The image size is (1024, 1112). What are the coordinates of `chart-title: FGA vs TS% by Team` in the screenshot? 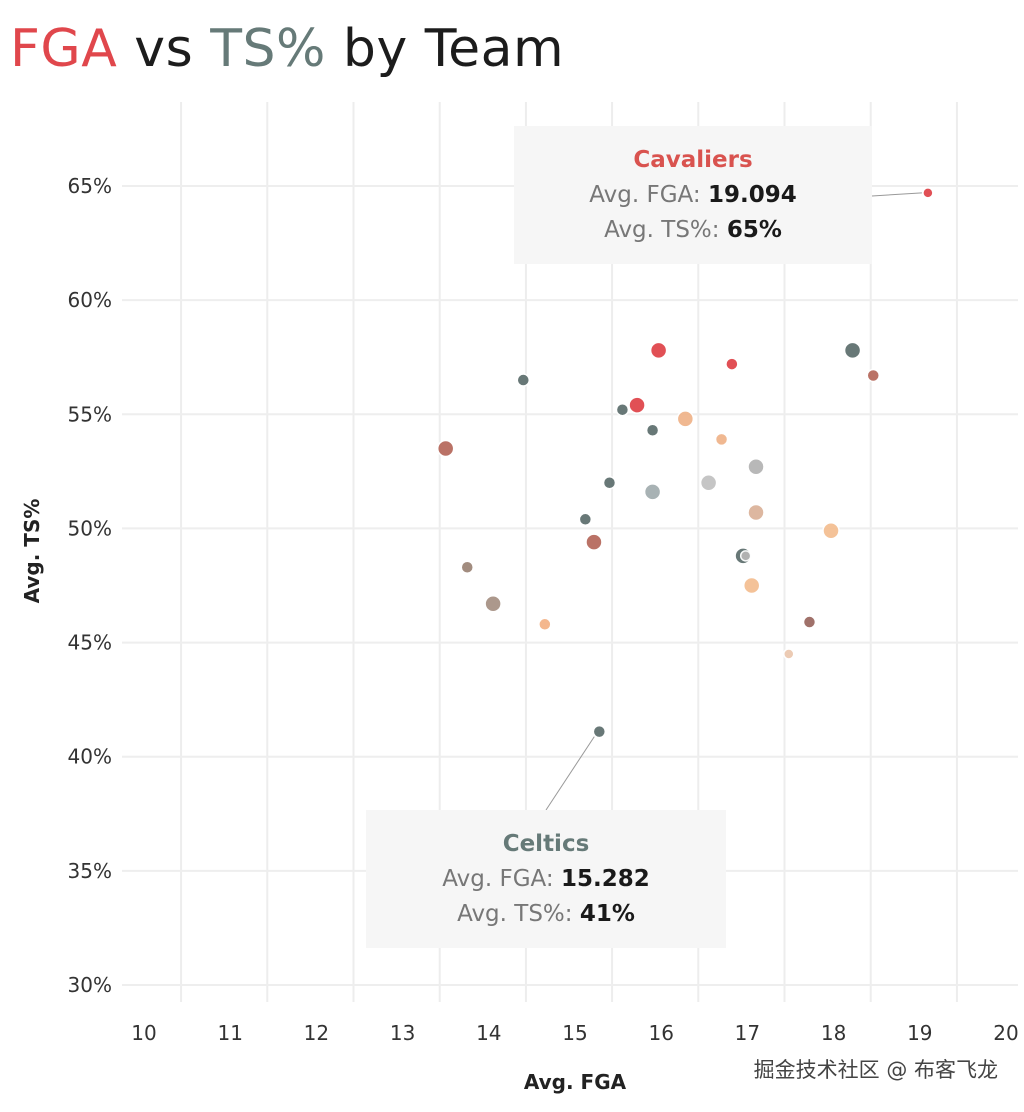 It's located at (287, 49).